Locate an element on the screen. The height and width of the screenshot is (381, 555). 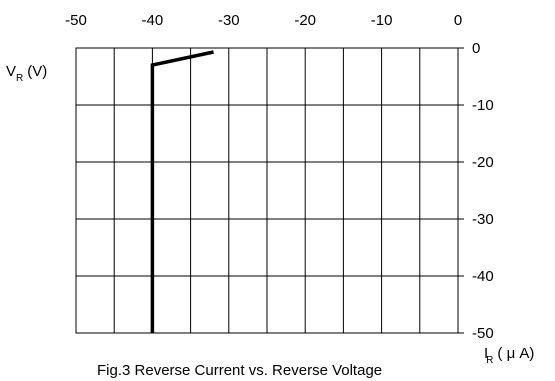
x-tick-label: -30 is located at coordinates (229, 20).